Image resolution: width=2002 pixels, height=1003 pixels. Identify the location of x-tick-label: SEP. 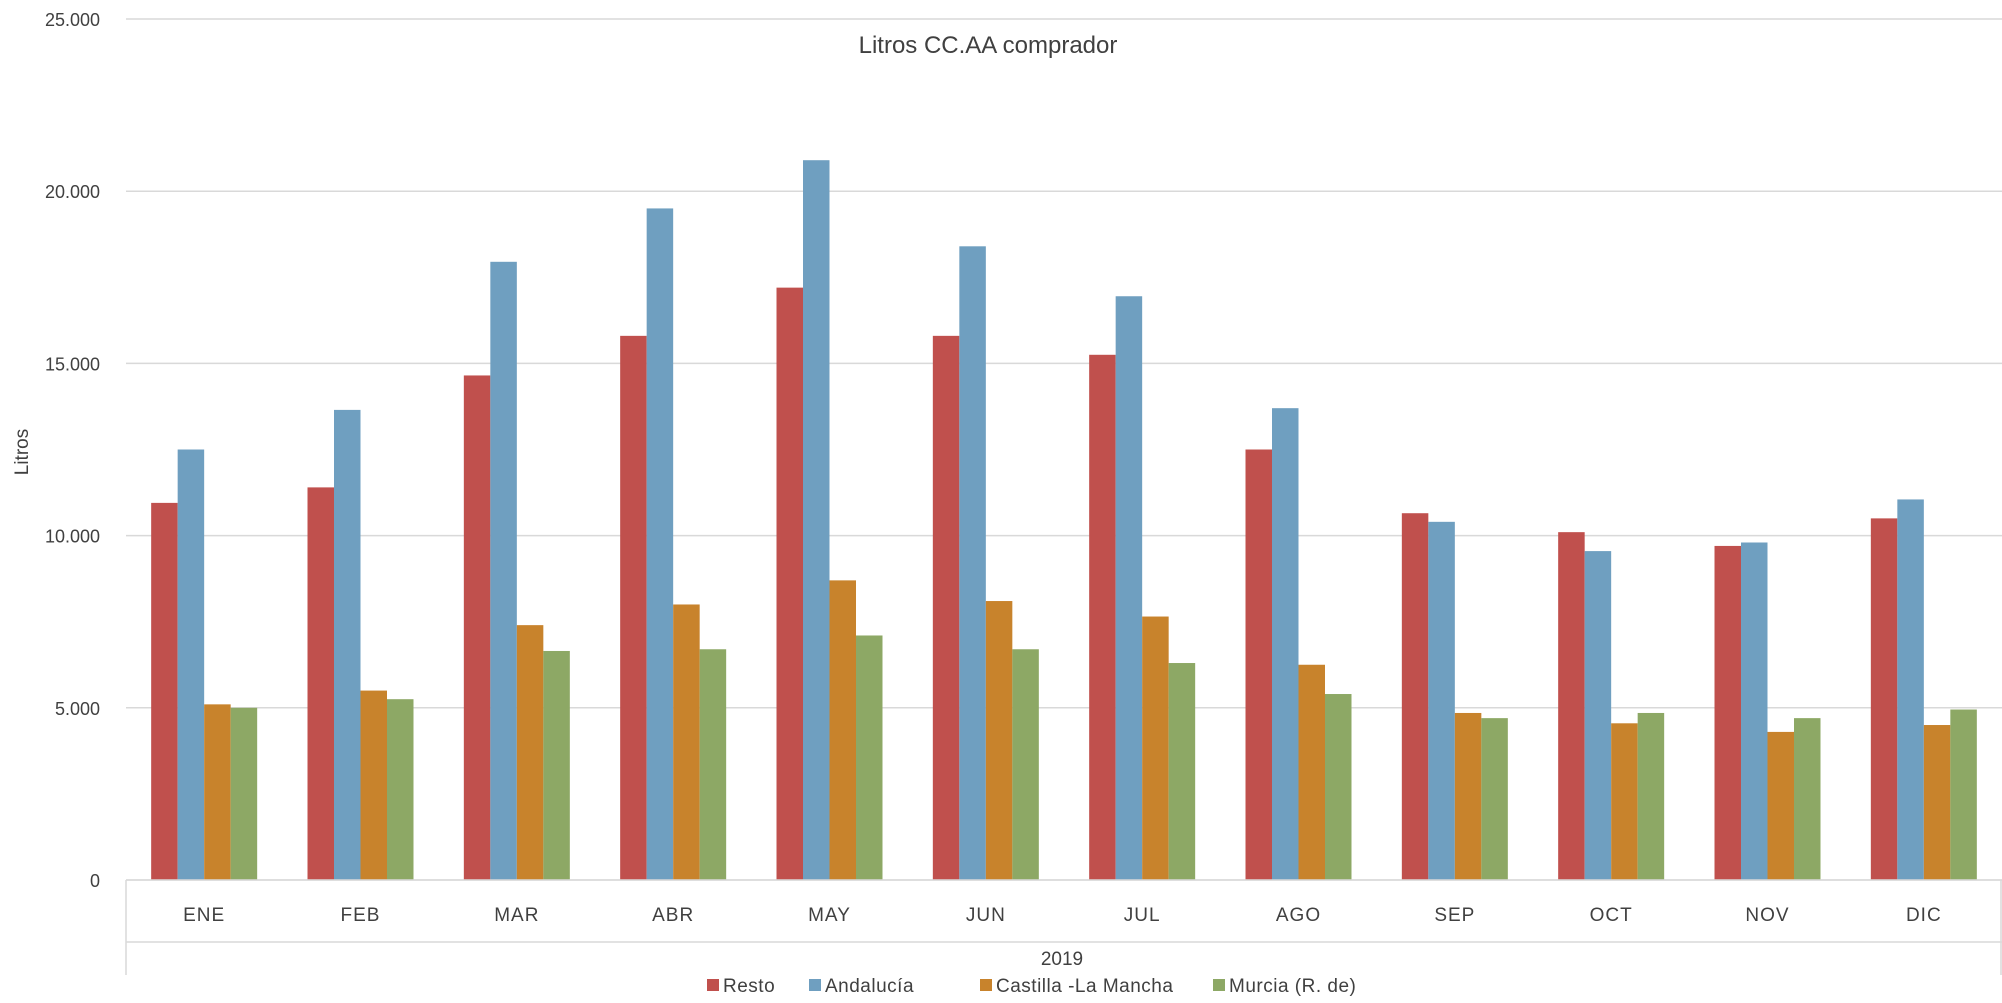
(1454, 915).